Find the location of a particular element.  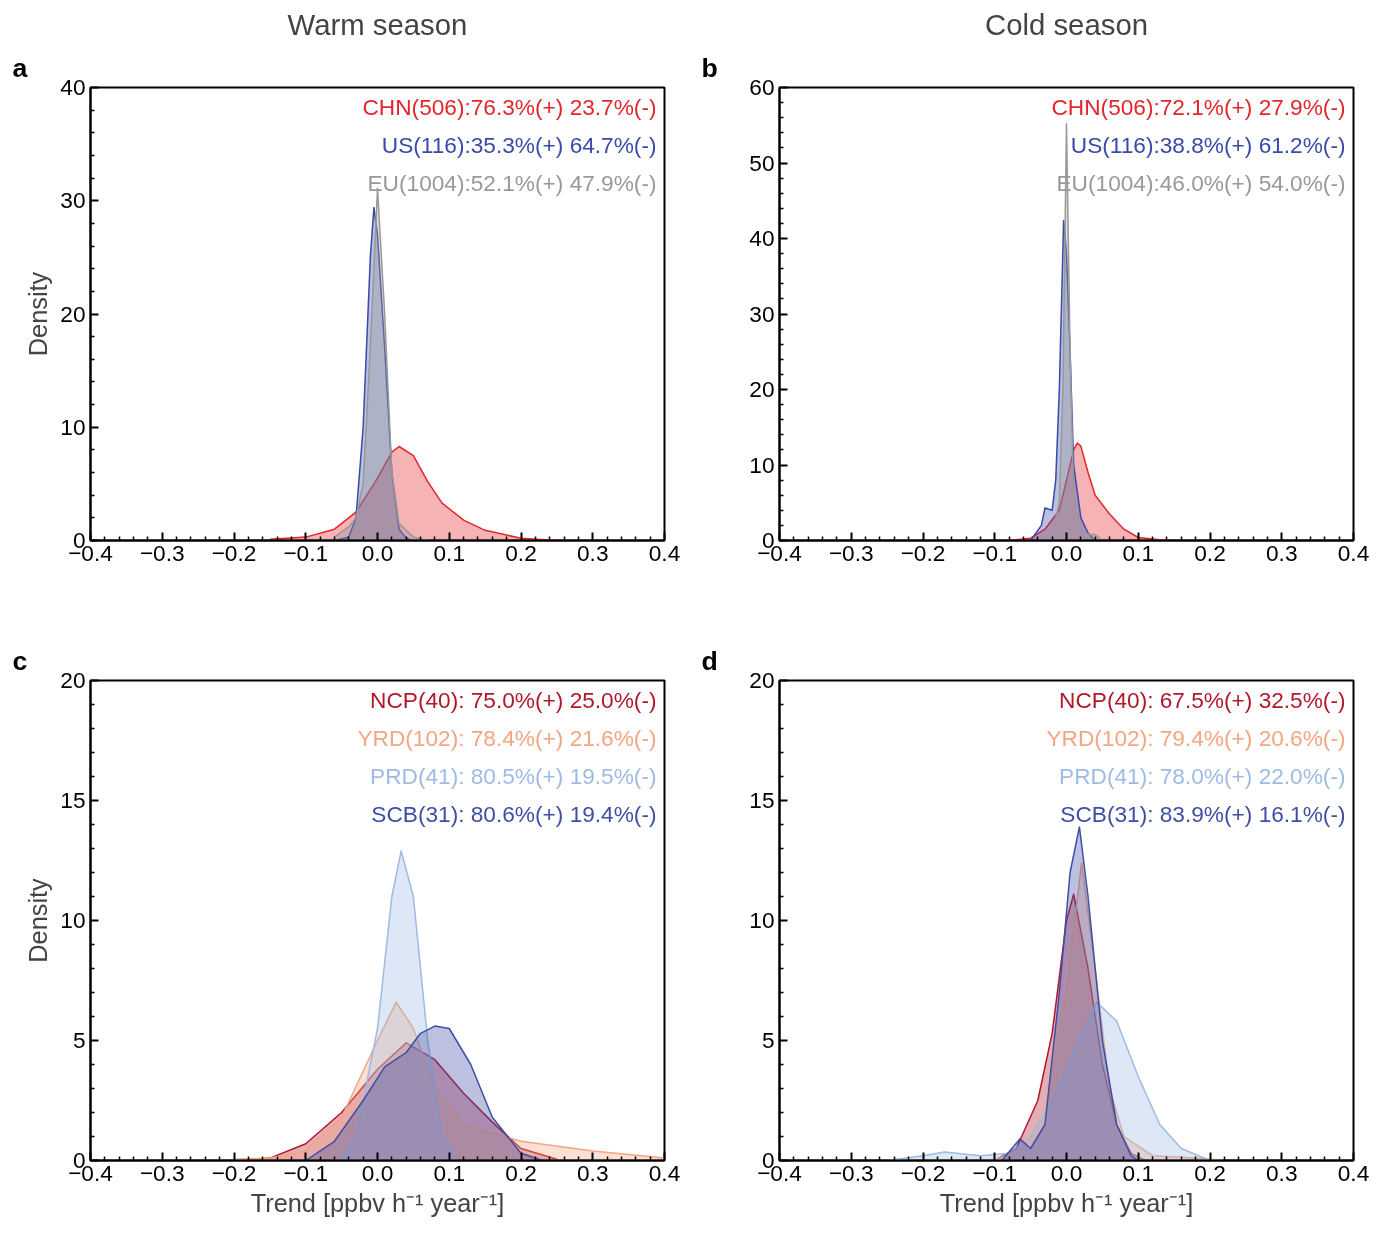

text: US(116):38.8%(+) 61.2%(-) is located at coordinates (1208, 144).